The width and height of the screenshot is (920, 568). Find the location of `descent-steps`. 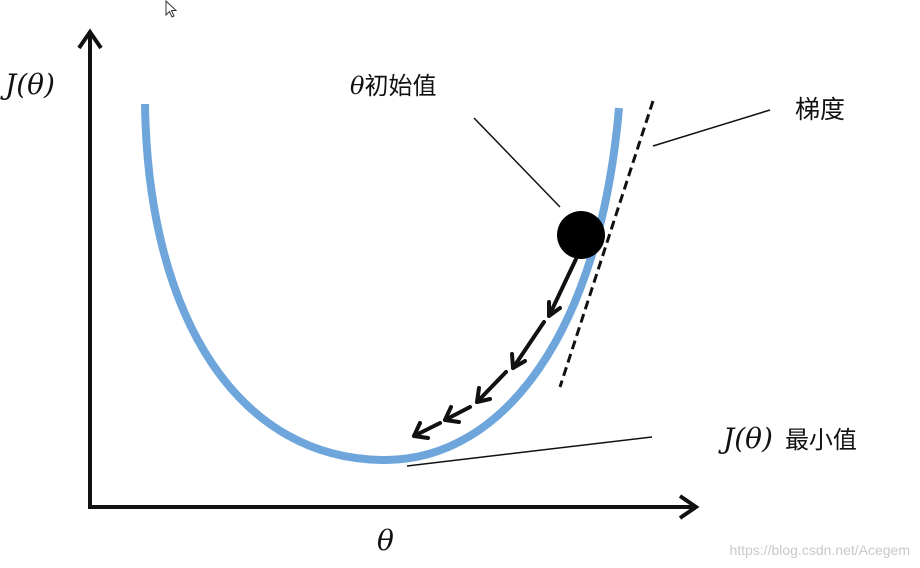

descent-steps is located at coordinates (495, 348).